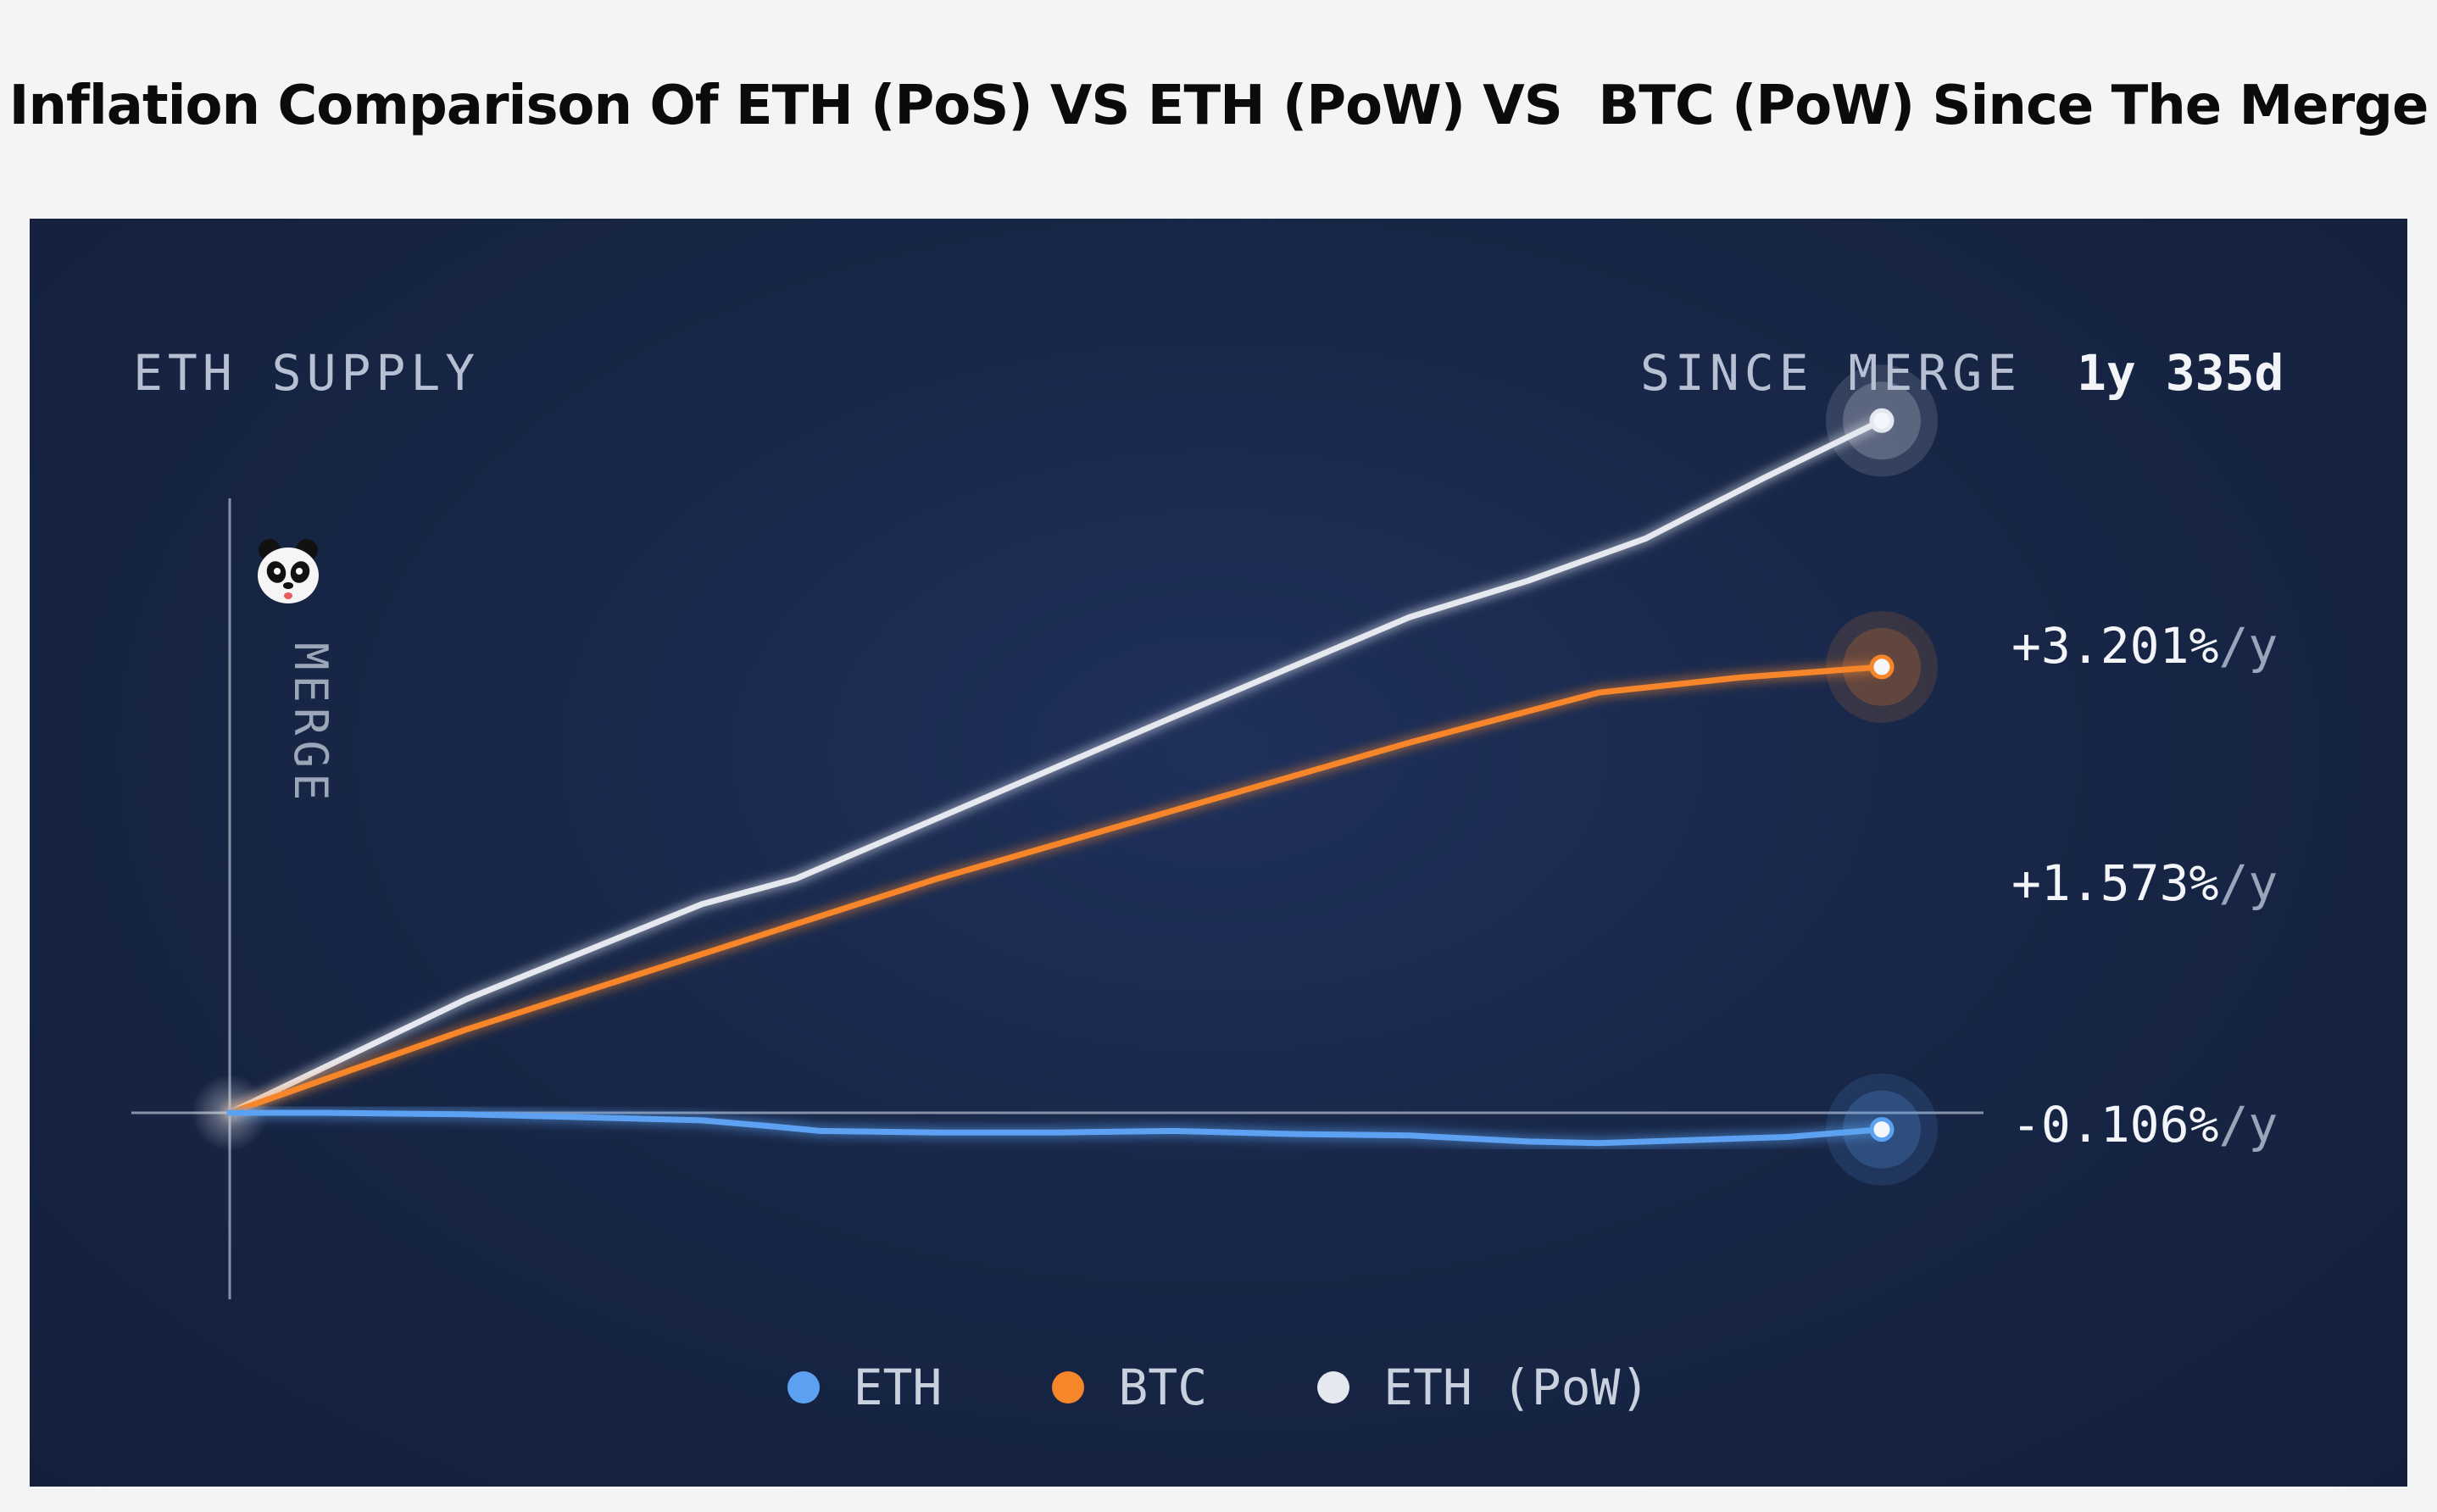 Image resolution: width=2437 pixels, height=1512 pixels. I want to click on end-label-btc: +1.573%/y, so click(2144, 883).